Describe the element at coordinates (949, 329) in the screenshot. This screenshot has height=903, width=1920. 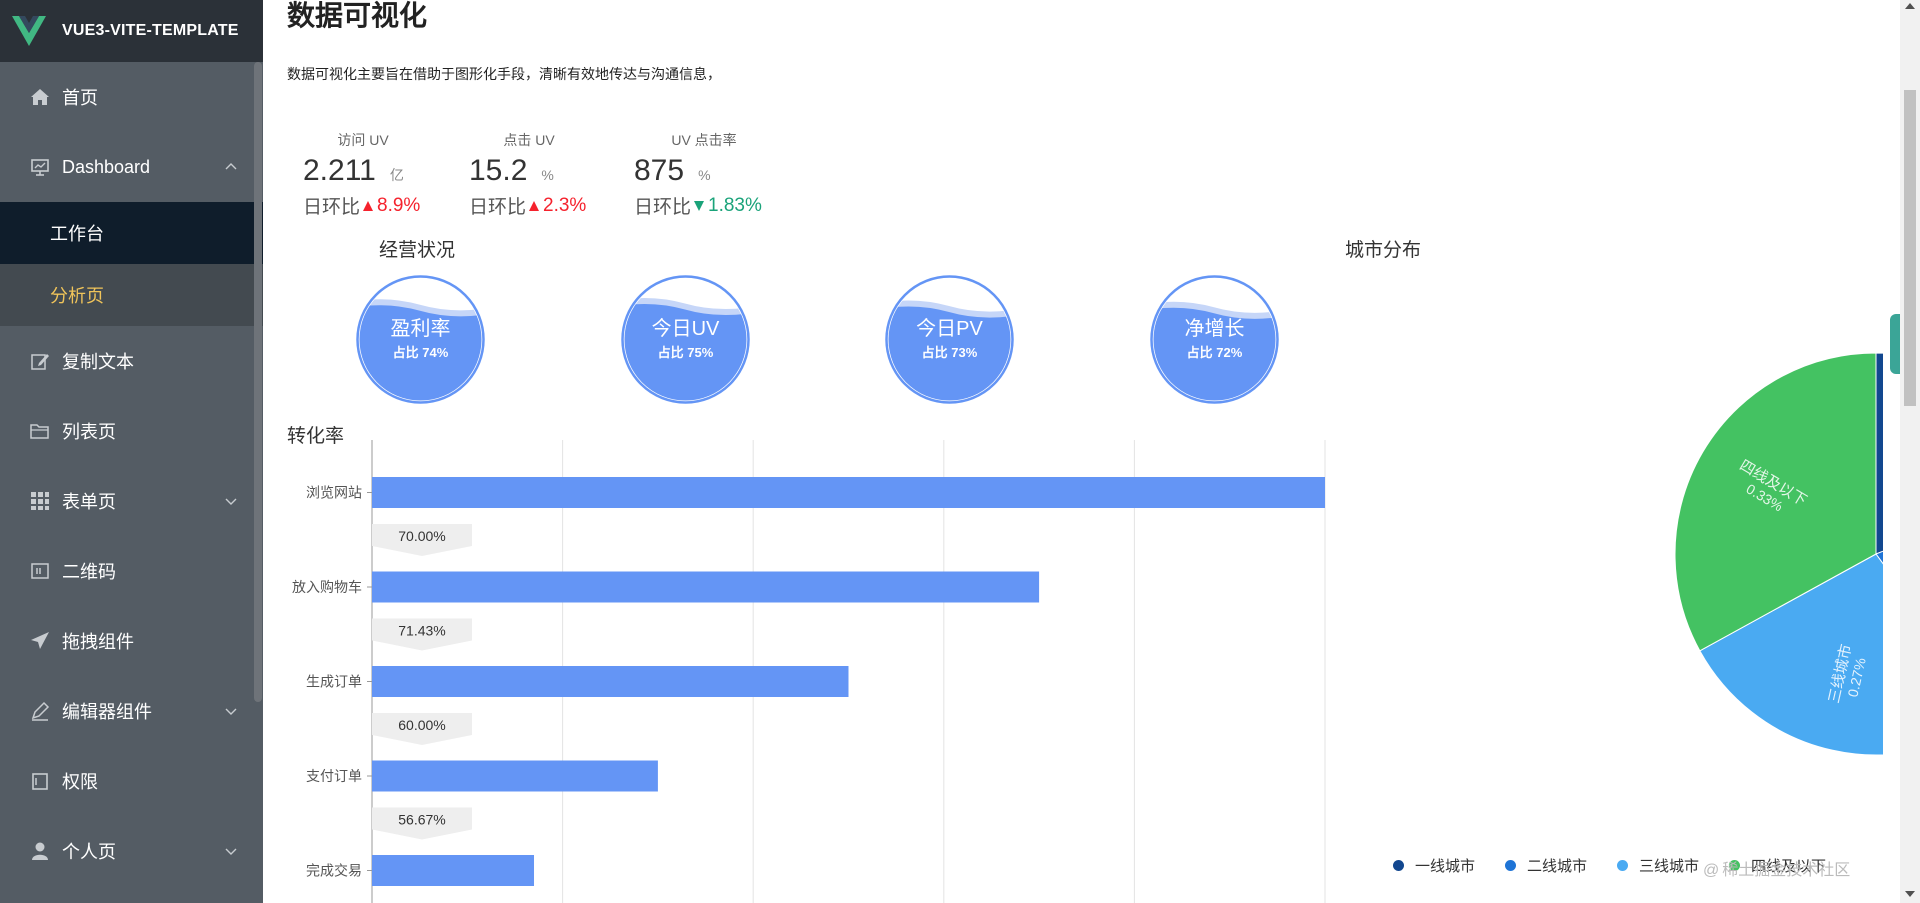
I see `gauge-name: 今日PV` at that location.